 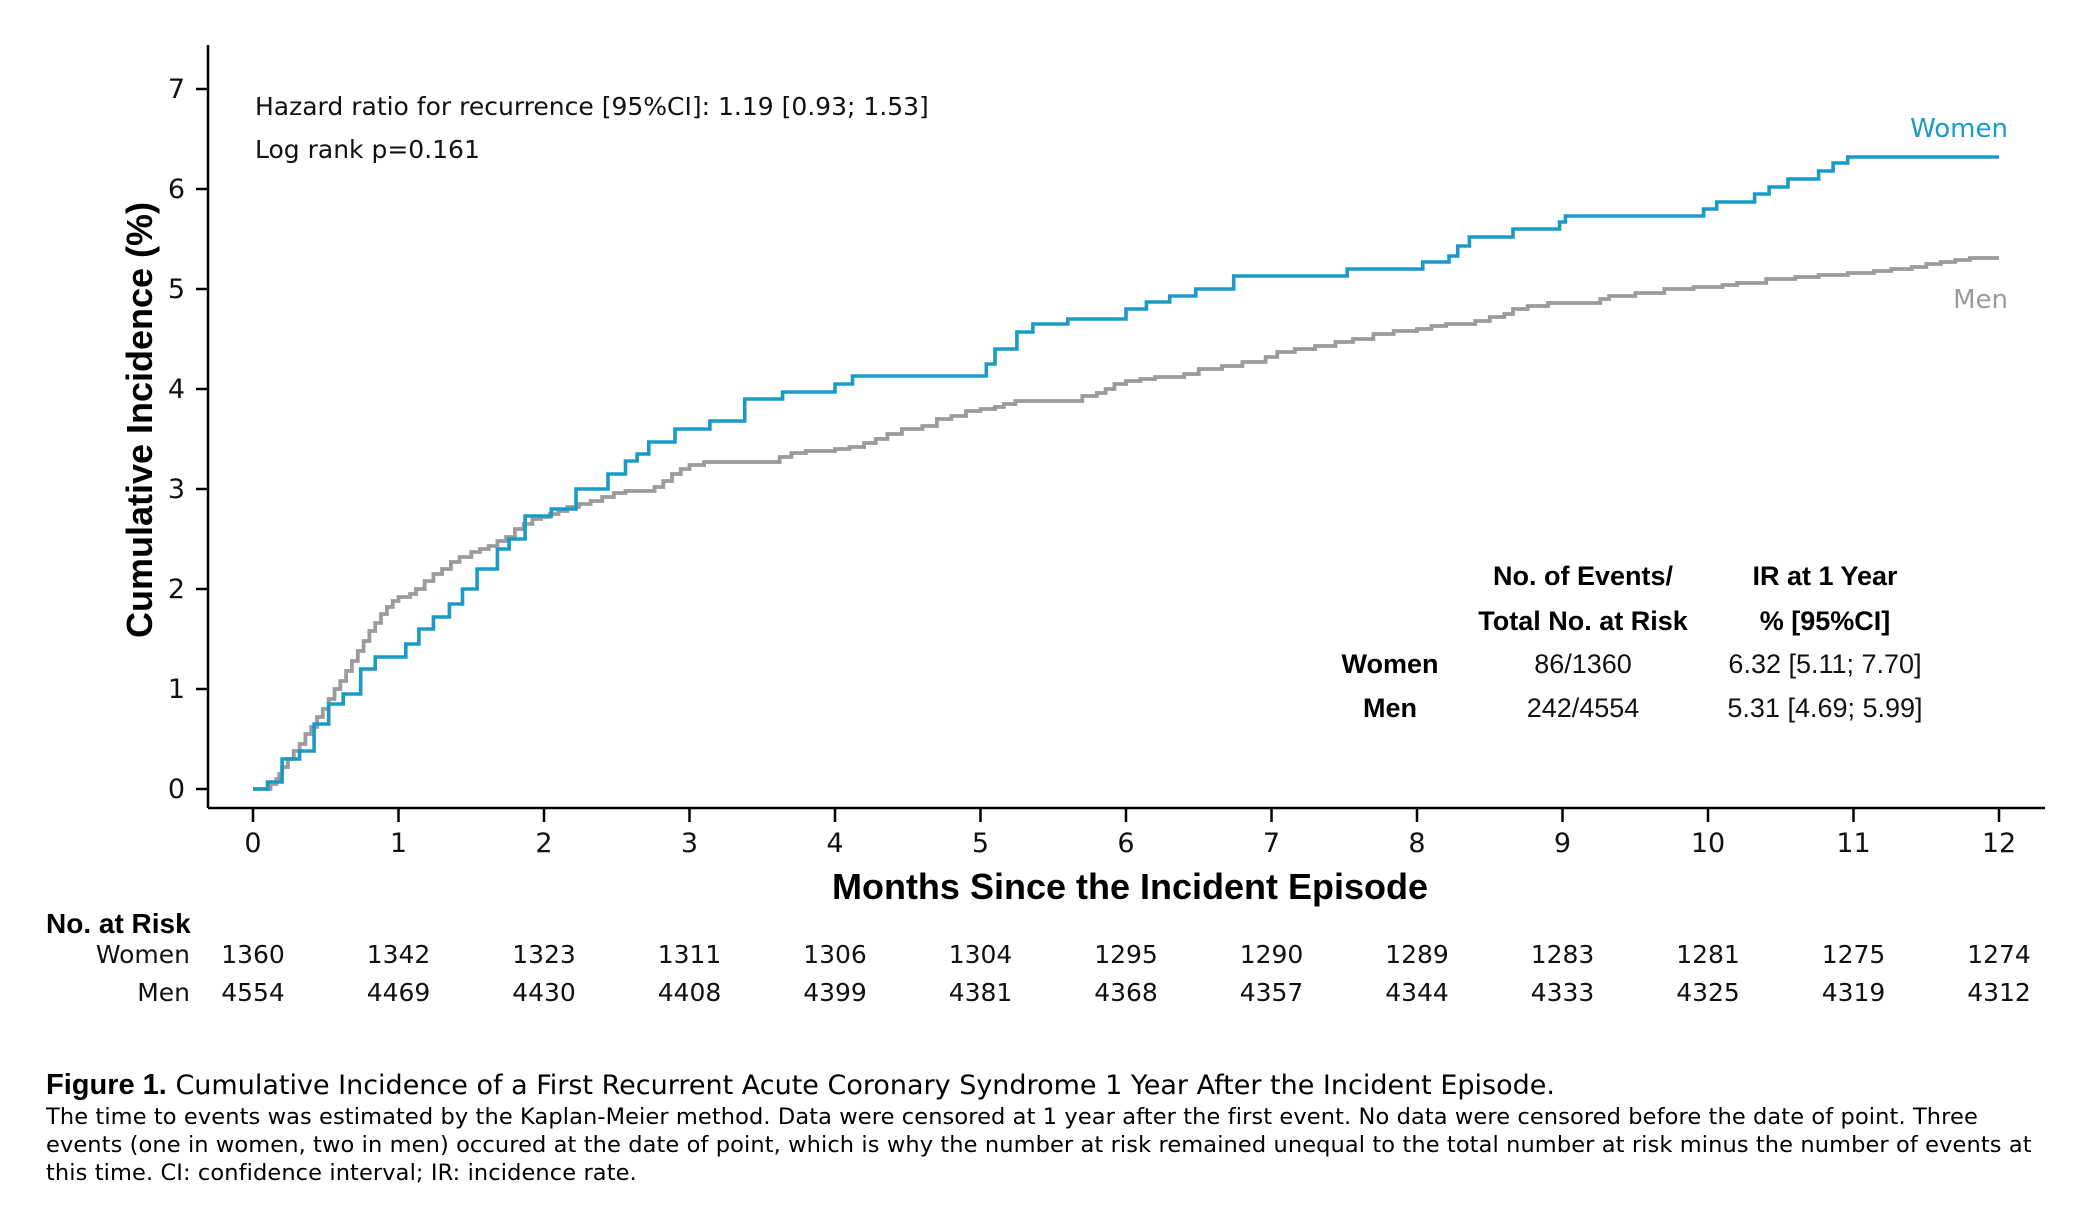 I want to click on risk-table-title: No. at Risk, so click(x=118, y=923).